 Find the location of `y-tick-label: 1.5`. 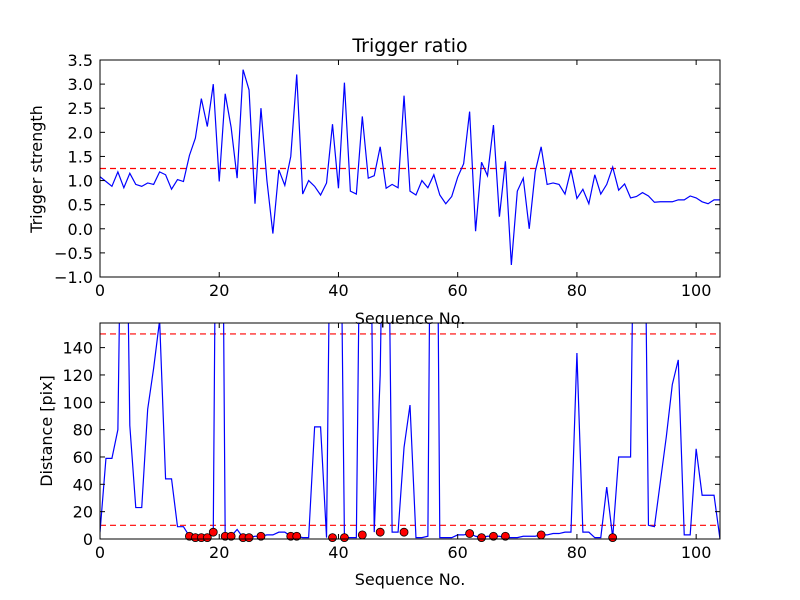

y-tick-label: 1.5 is located at coordinates (80, 156).